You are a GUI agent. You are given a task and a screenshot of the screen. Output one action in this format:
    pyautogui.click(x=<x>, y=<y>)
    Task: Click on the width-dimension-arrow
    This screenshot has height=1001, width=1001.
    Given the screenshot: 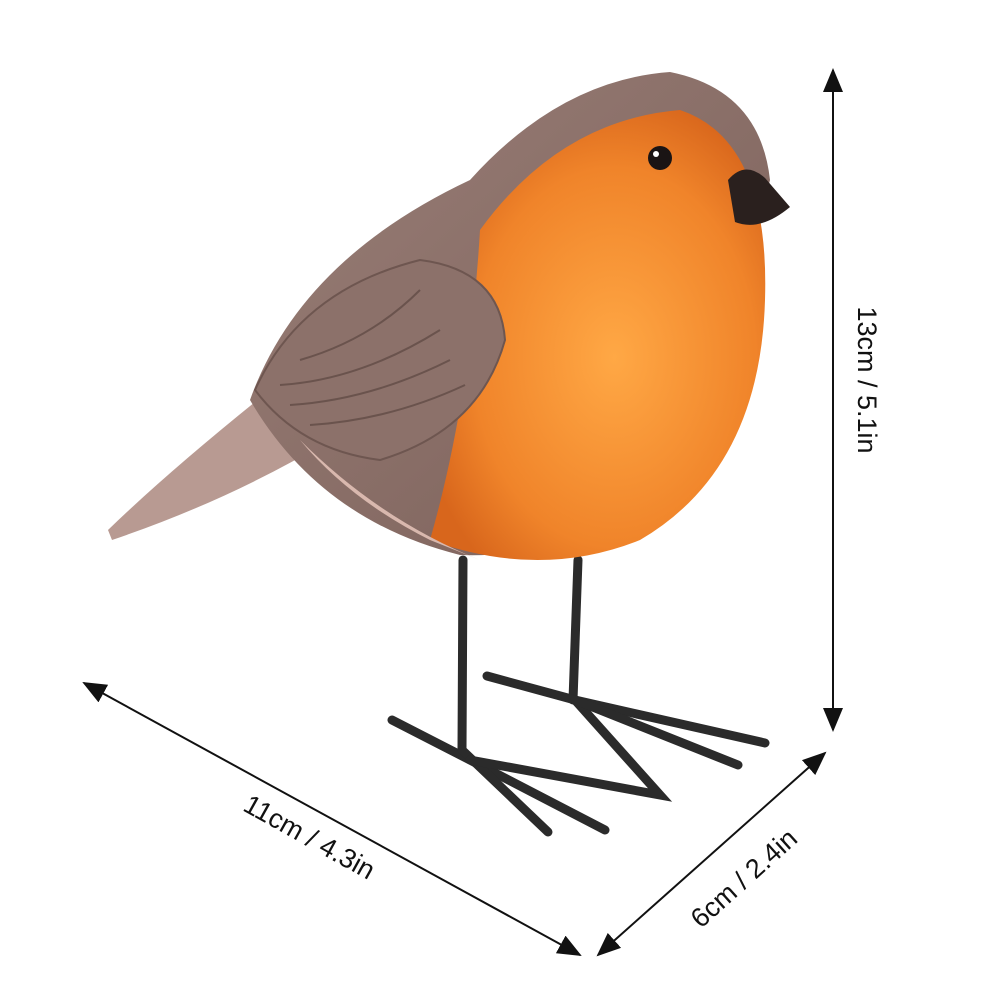 What is the action you would take?
    pyautogui.click(x=711, y=854)
    